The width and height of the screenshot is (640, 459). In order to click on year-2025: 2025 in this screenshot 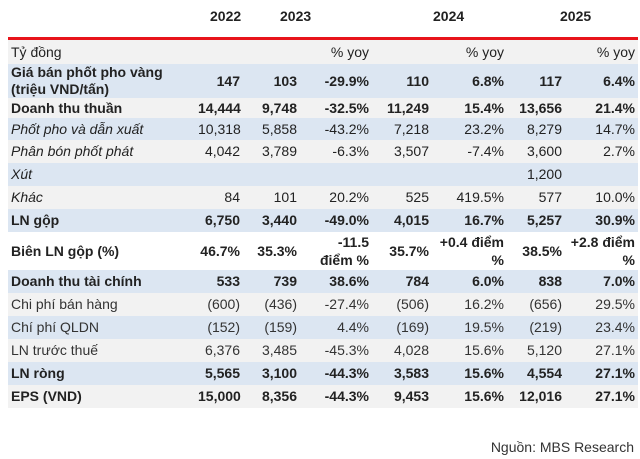, I will do `click(576, 16)`.